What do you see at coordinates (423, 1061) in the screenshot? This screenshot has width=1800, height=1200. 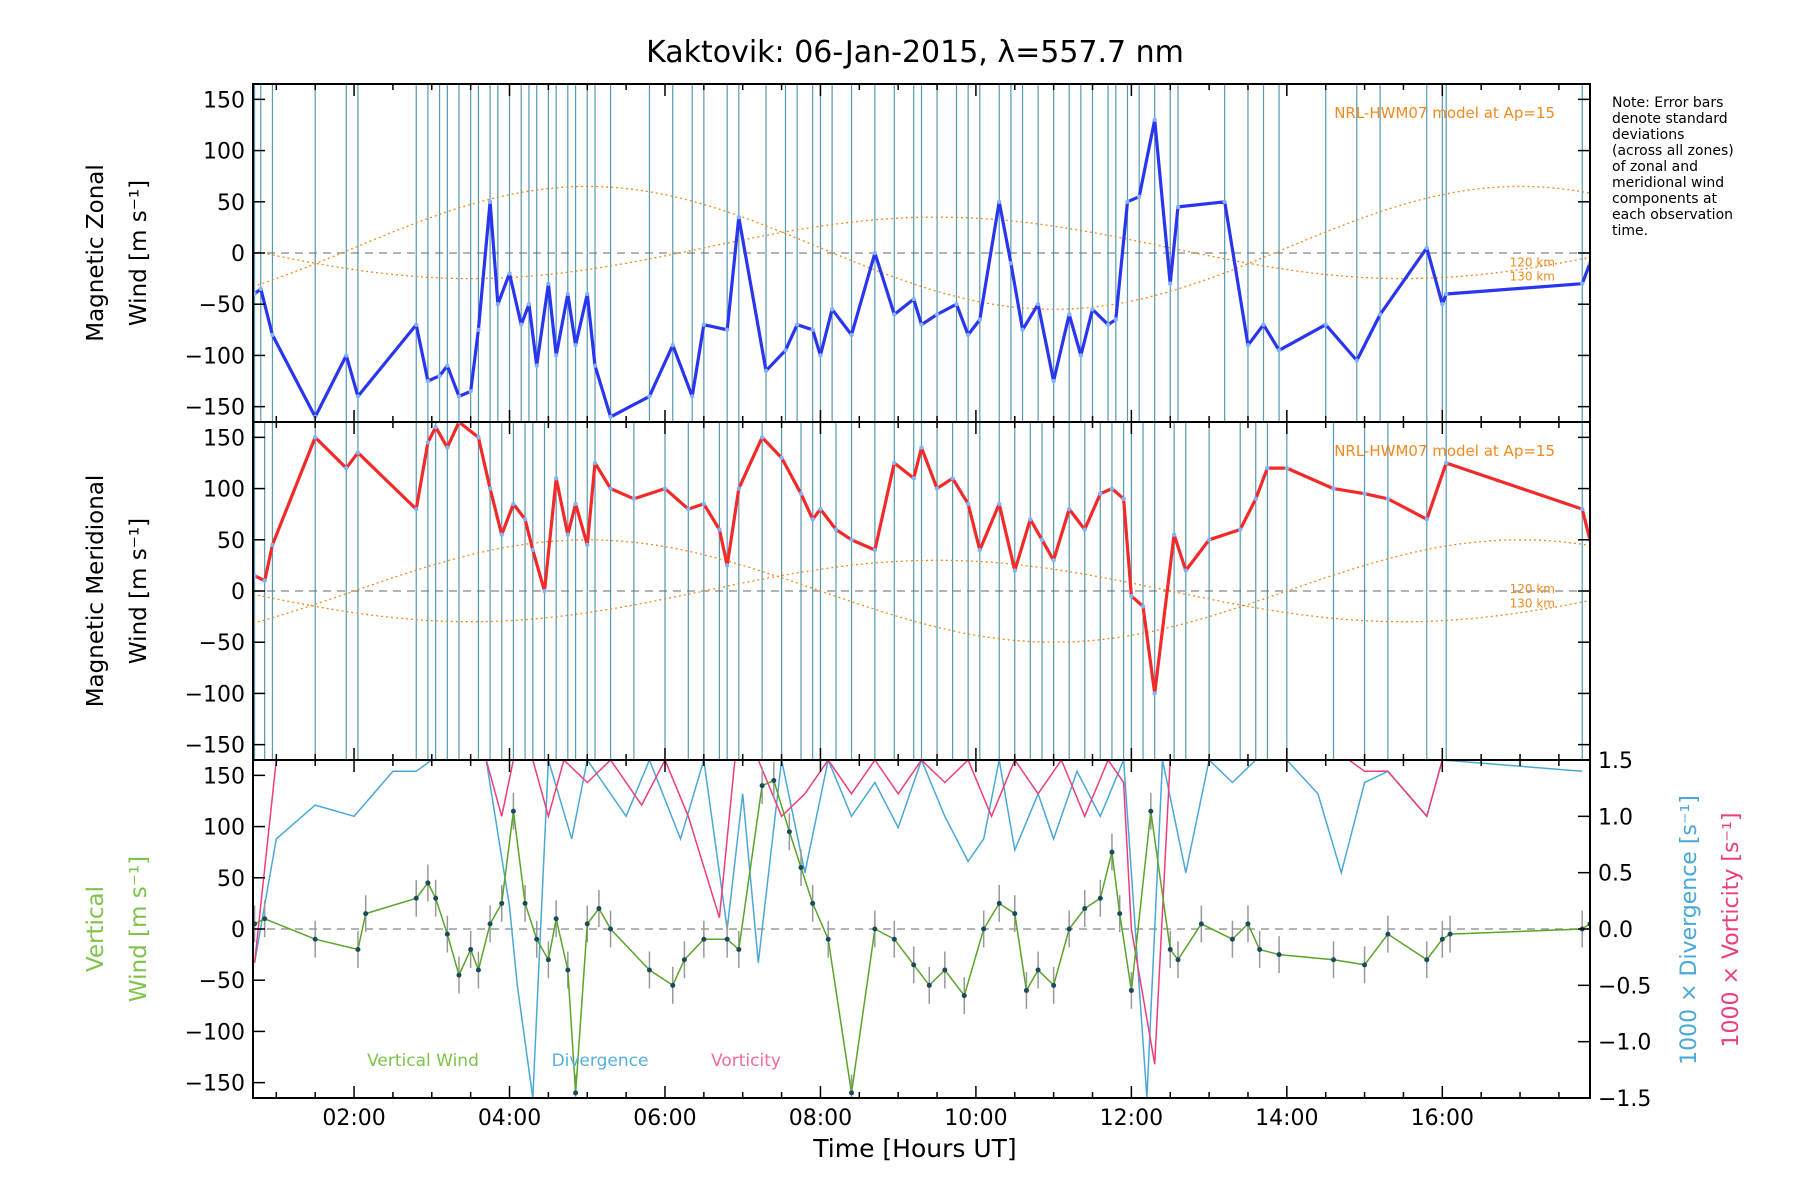 I see `legend-item: Vertical Wind` at bounding box center [423, 1061].